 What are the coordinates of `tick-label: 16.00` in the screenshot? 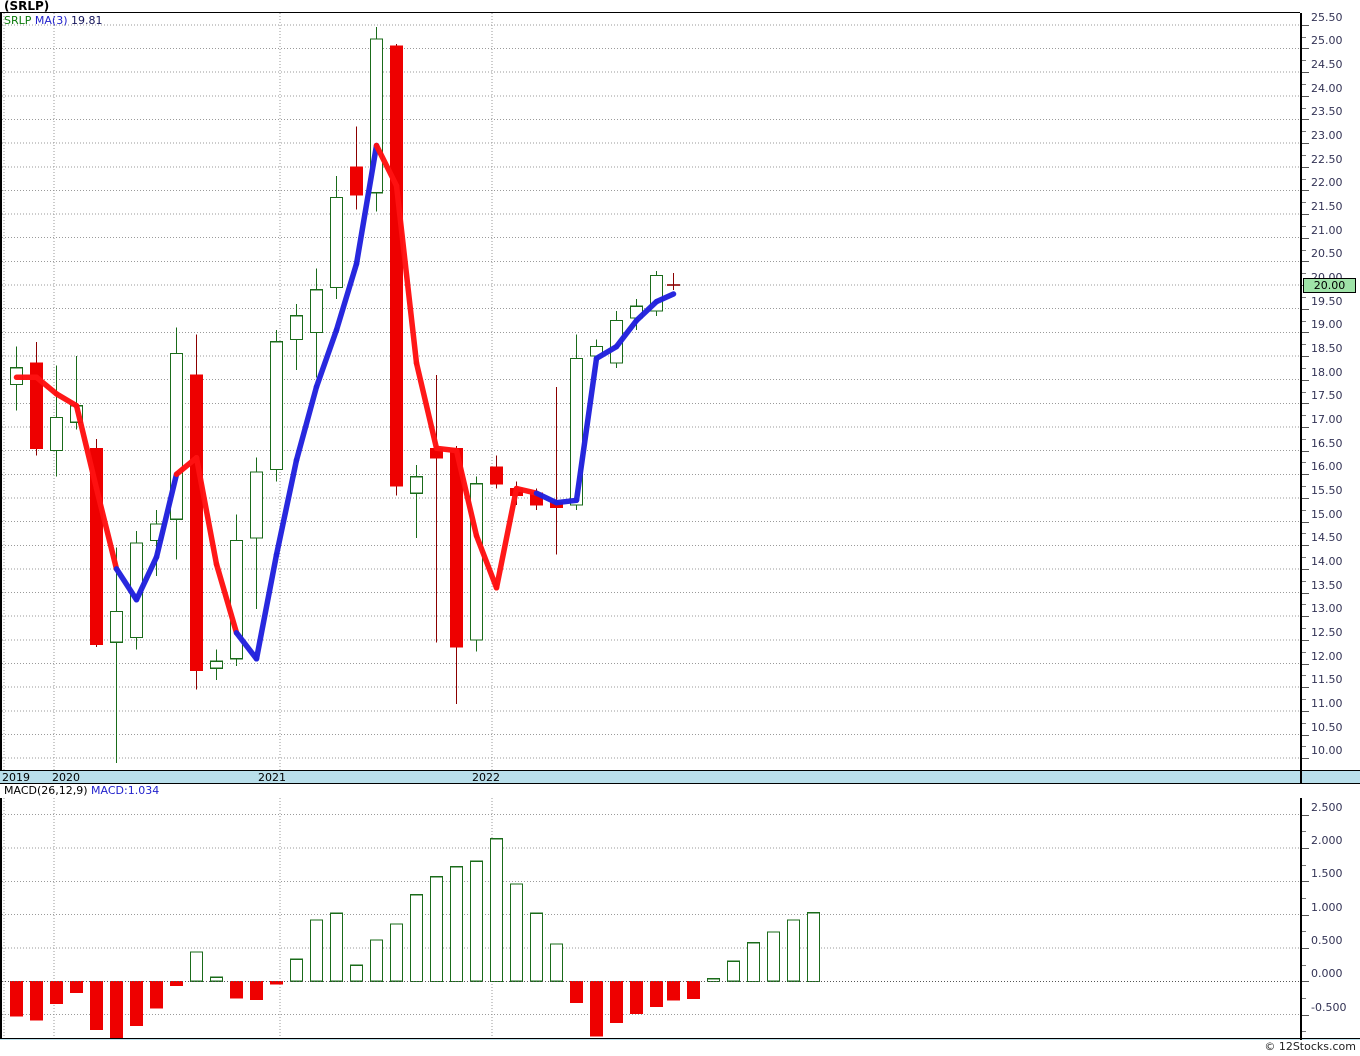 It's located at (1327, 467).